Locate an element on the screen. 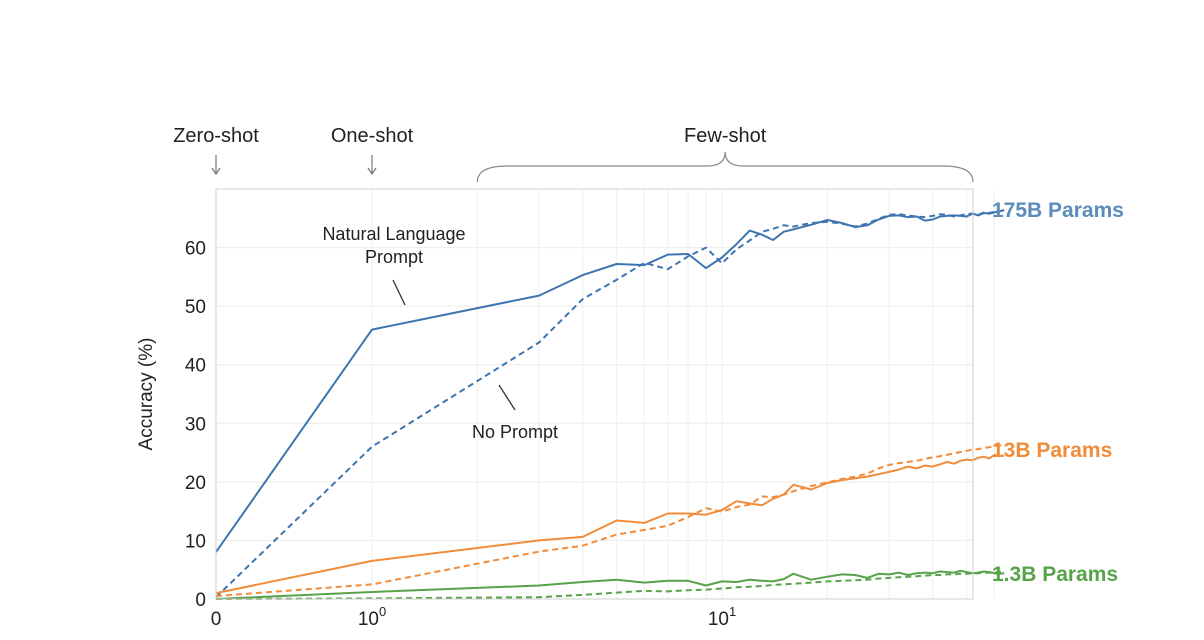  y-axis-label: Accuracy (%) is located at coordinates (146, 394).